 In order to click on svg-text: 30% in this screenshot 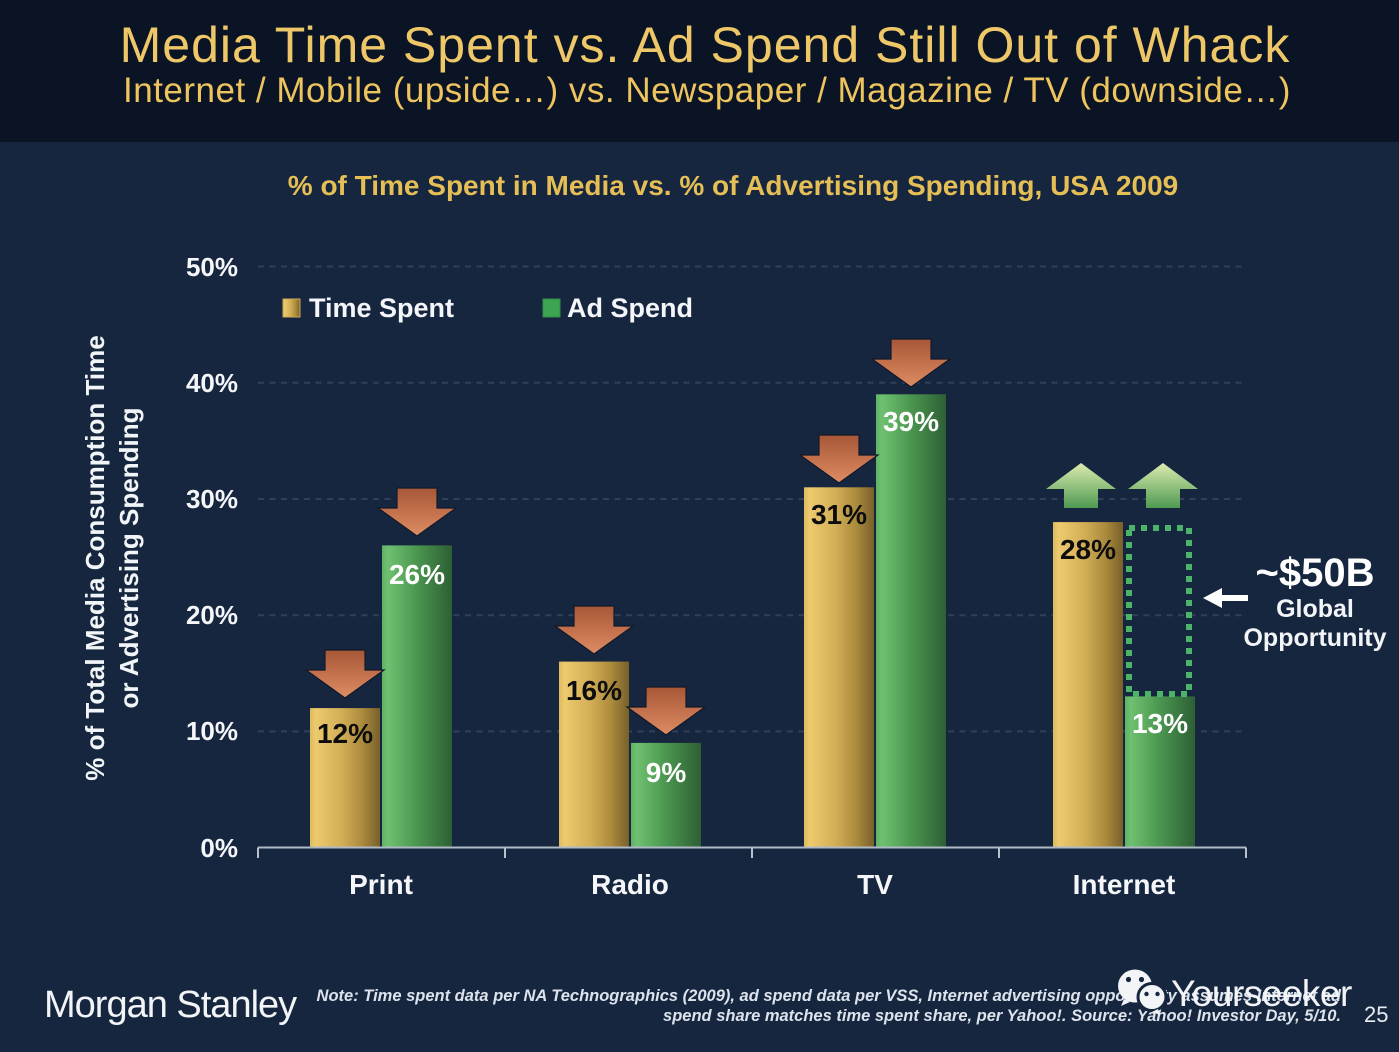, I will do `click(212, 499)`.